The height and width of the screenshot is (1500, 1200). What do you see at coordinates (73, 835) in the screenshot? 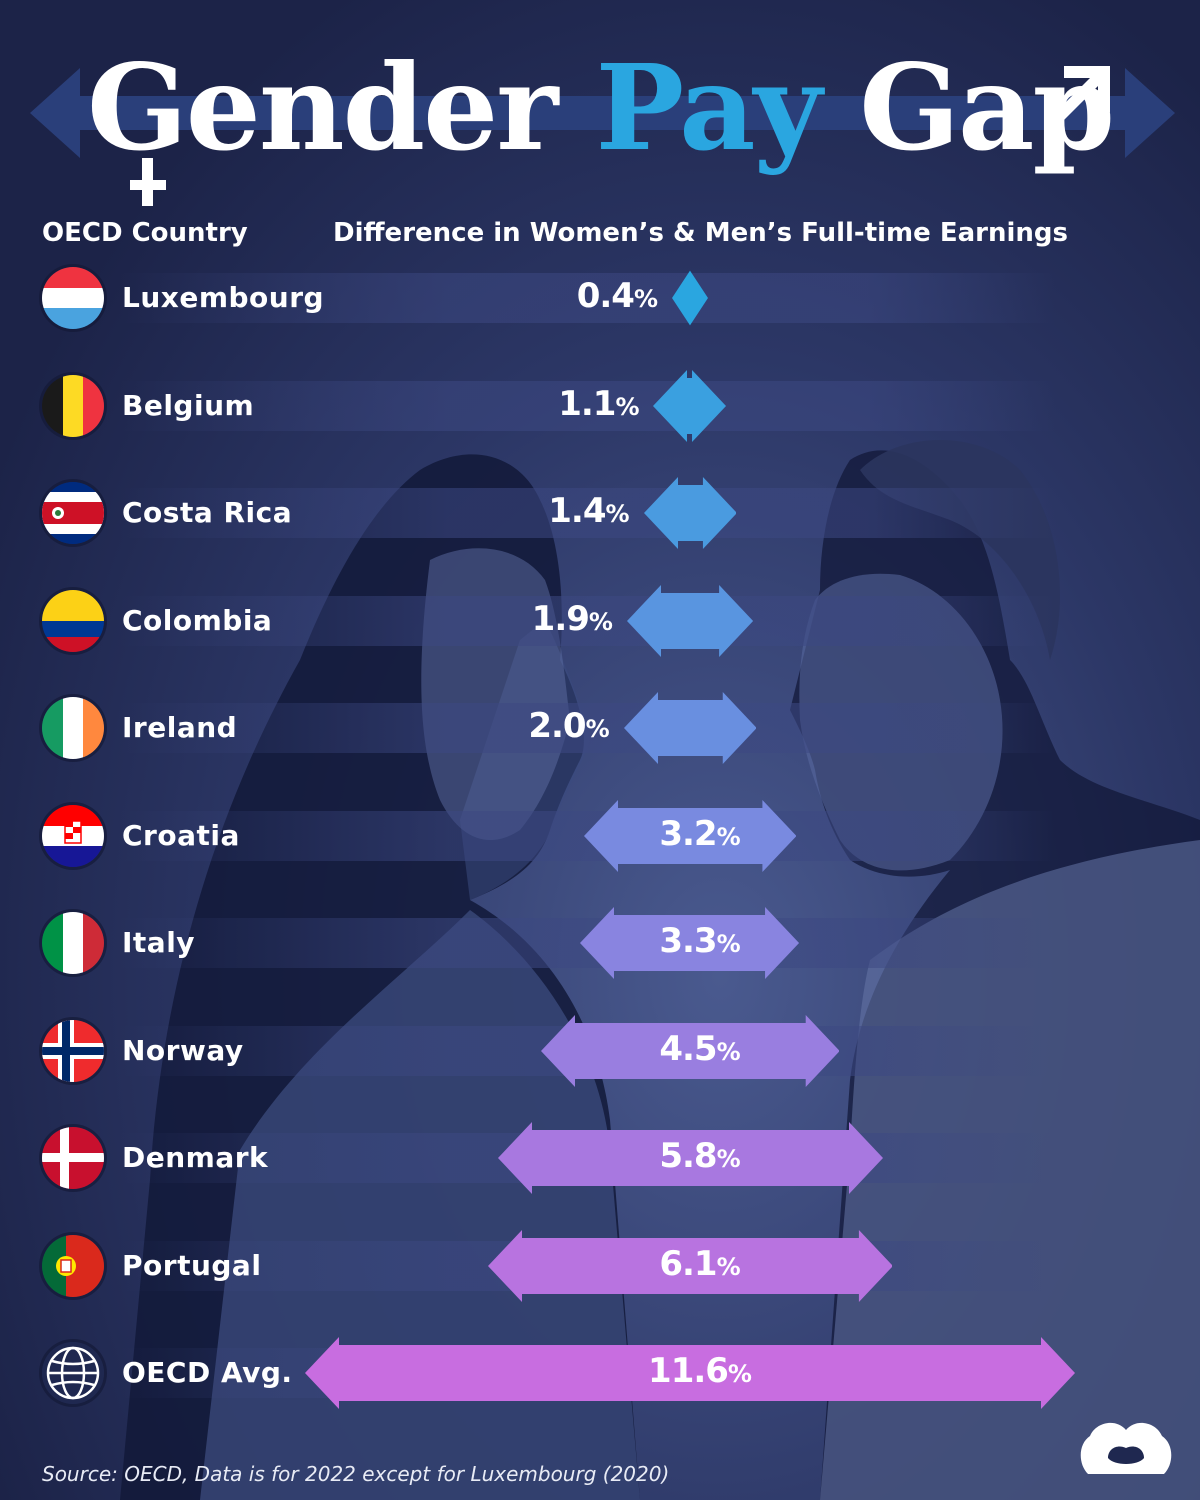
I see `croatia-flag-icon` at bounding box center [73, 835].